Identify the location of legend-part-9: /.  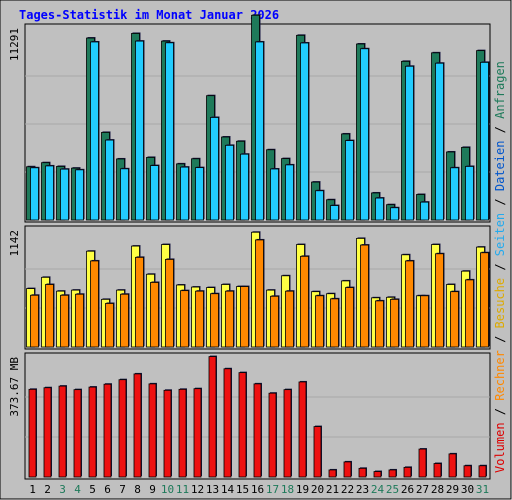
(500, 130).